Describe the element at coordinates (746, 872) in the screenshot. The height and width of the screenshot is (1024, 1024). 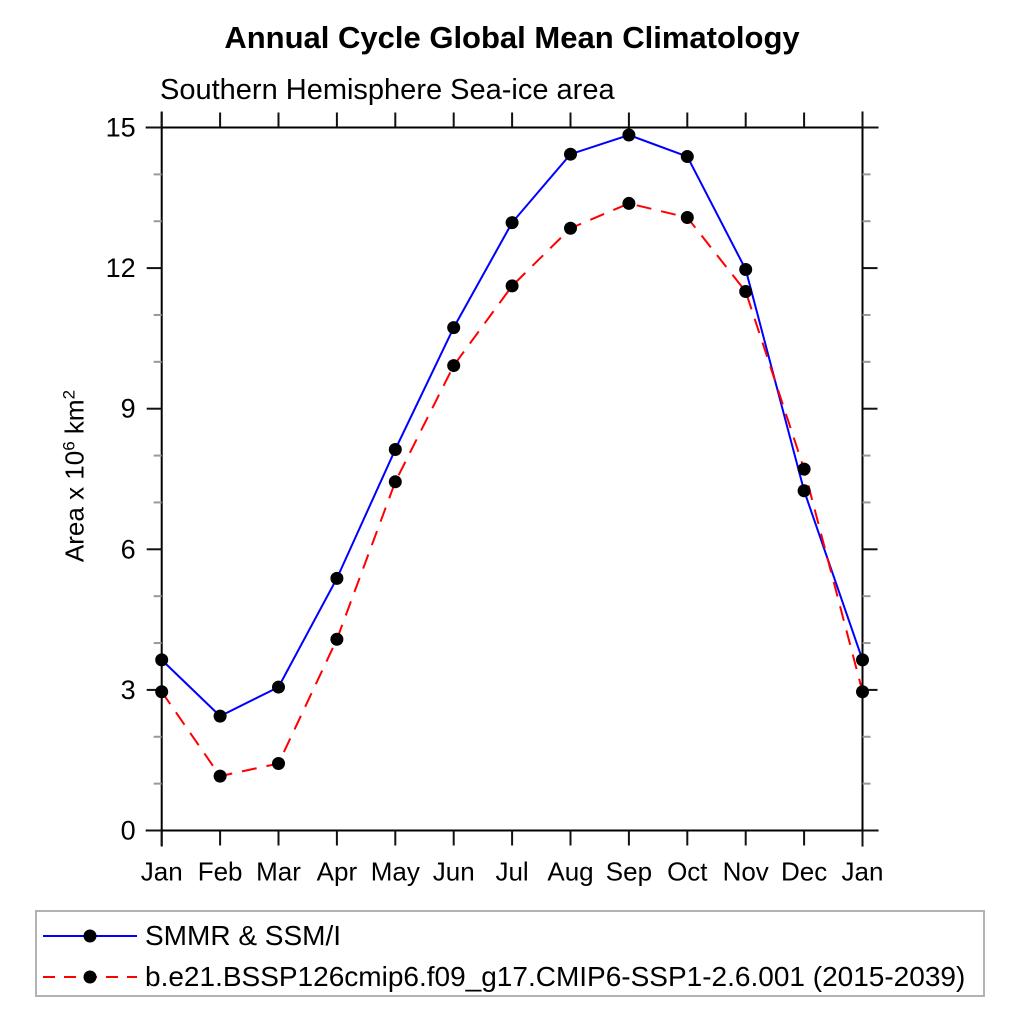
I see `x-axis-label: Nov` at that location.